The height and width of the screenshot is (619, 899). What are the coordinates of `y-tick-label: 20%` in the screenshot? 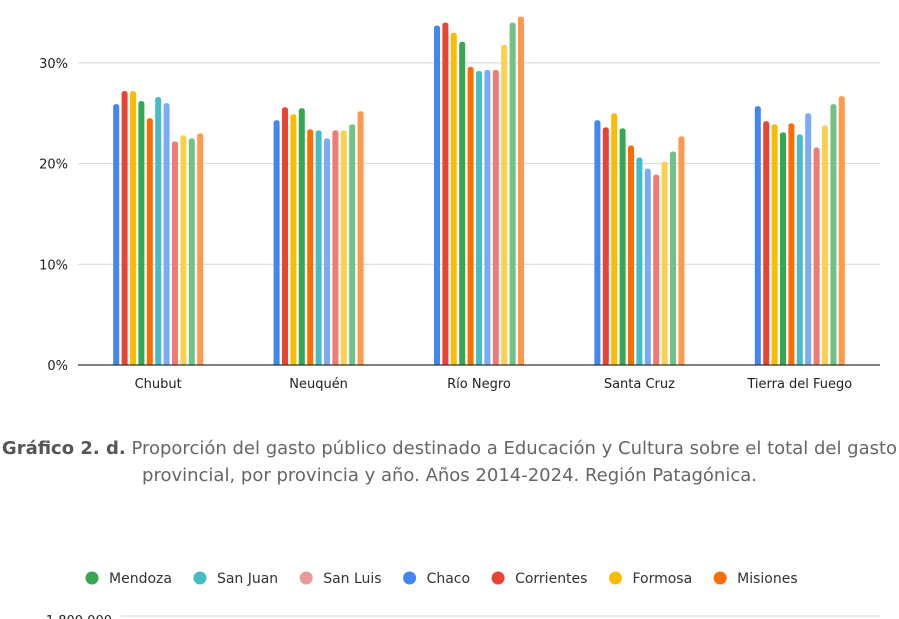 It's located at (53, 165).